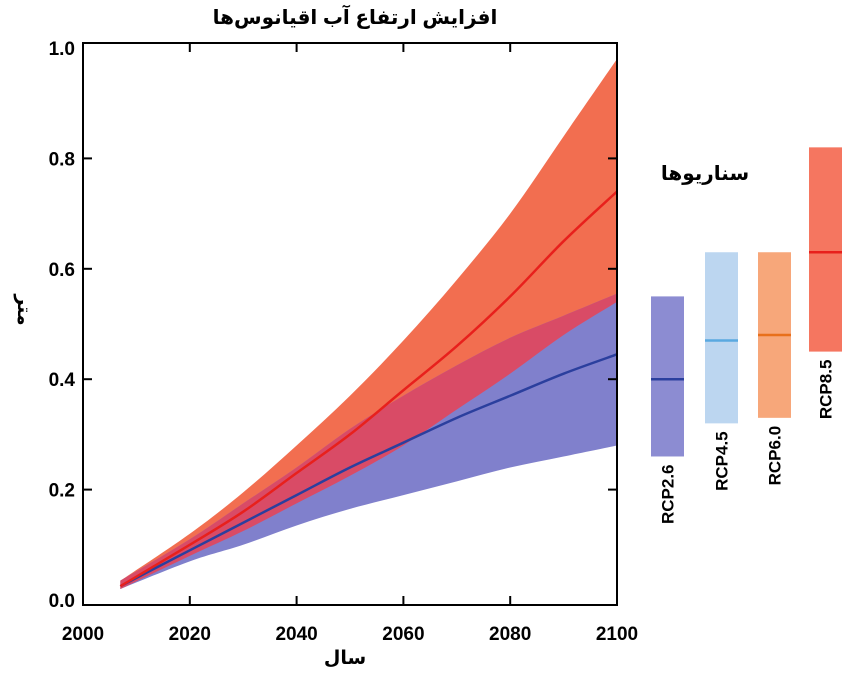 The width and height of the screenshot is (850, 690). What do you see at coordinates (668, 494) in the screenshot?
I see `scenario-label: RCP2.6` at bounding box center [668, 494].